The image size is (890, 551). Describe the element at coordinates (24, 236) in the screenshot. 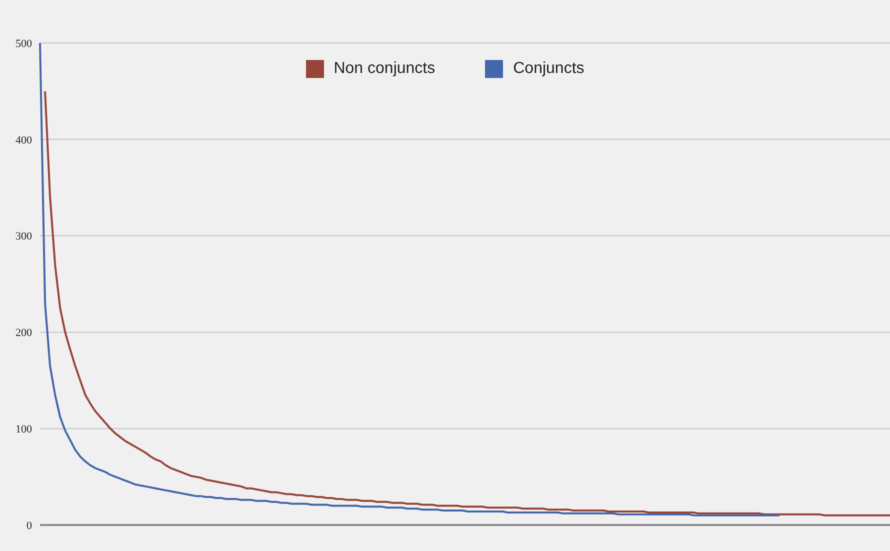

I see `y-tick-label: 300` at that location.